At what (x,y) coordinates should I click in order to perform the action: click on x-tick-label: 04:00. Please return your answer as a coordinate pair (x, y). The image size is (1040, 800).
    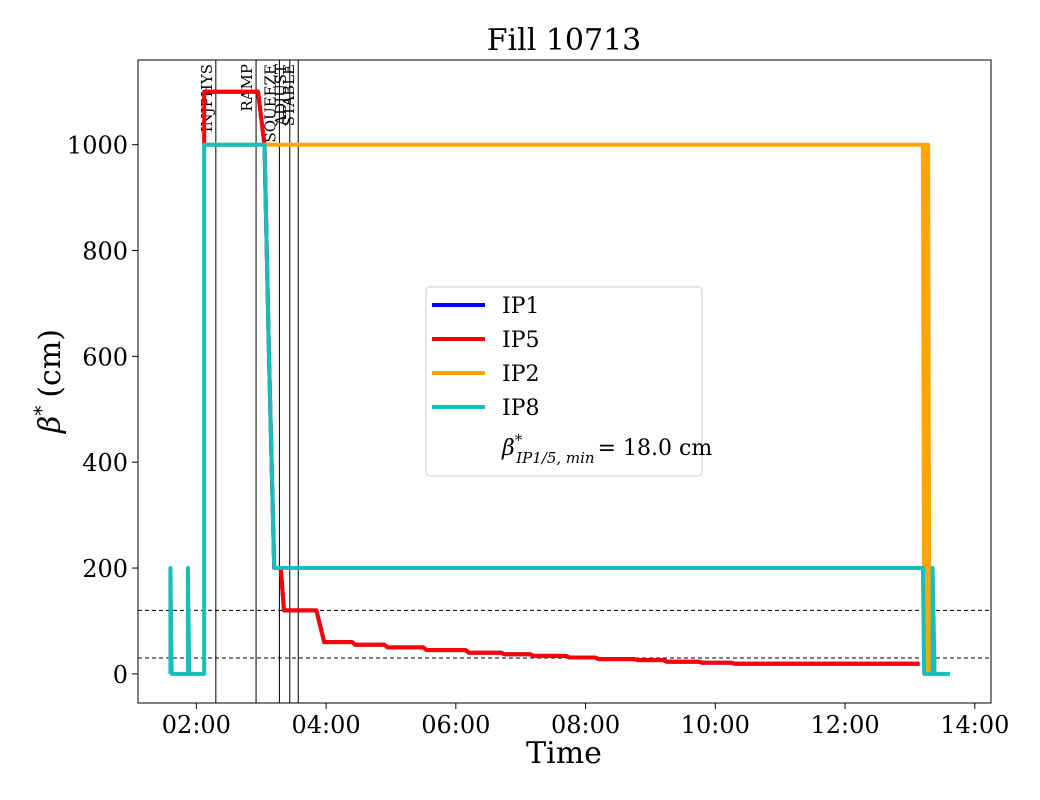
    Looking at the image, I should click on (326, 725).